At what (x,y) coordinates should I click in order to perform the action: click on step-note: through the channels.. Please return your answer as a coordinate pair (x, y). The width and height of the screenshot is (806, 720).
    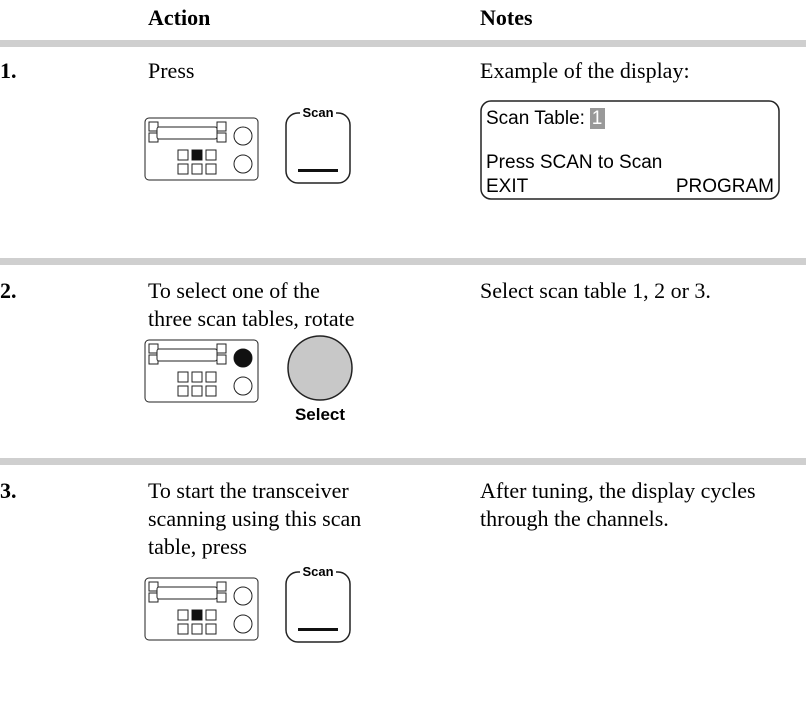
    Looking at the image, I should click on (574, 518).